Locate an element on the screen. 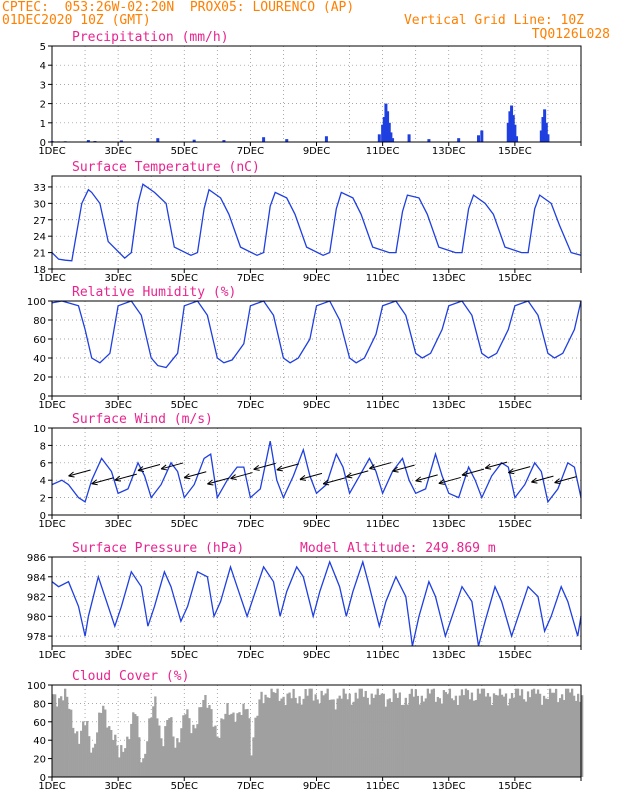 This screenshot has width=618, height=800. pressure-ytick-label: 980 is located at coordinates (36, 617).